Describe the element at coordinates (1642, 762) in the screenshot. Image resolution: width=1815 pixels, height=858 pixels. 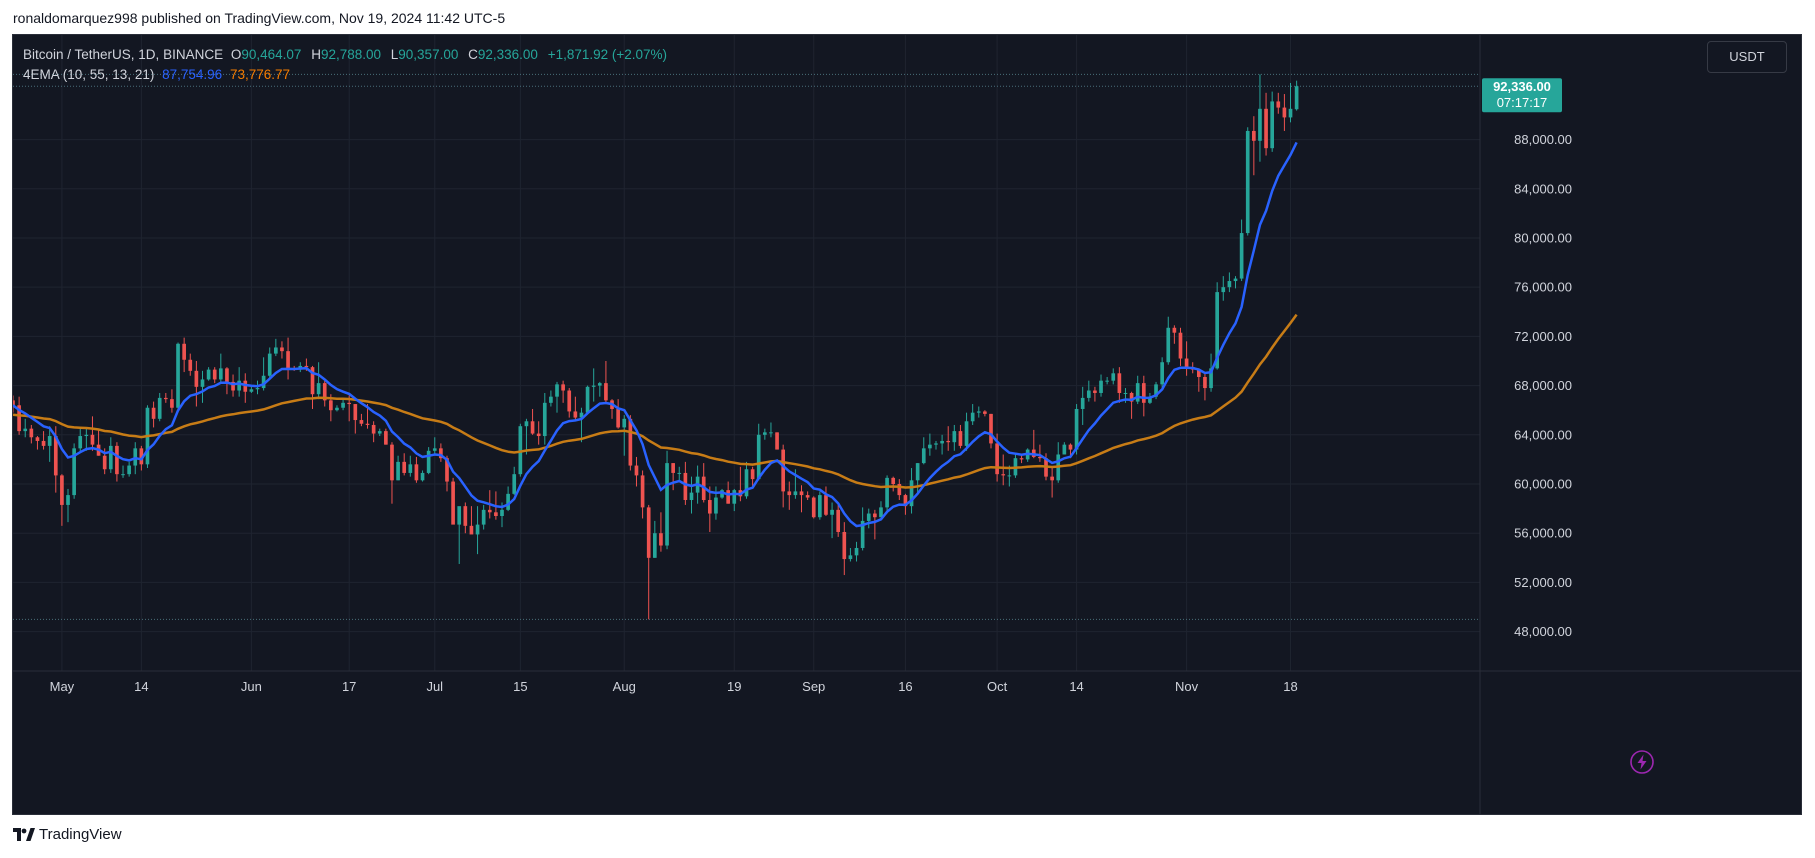
I see `lightning-icon` at that location.